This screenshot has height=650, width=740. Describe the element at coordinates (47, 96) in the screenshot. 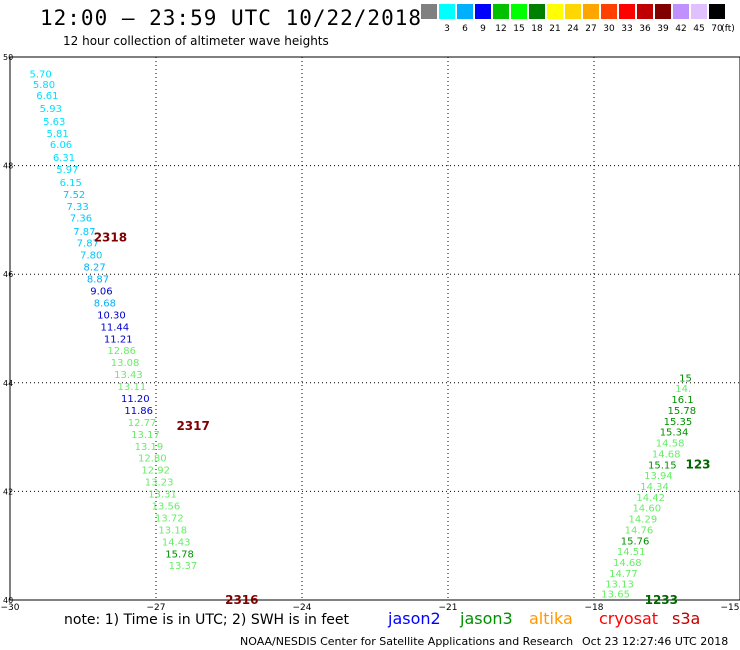

I see `swh-value-label: 6.61` at that location.